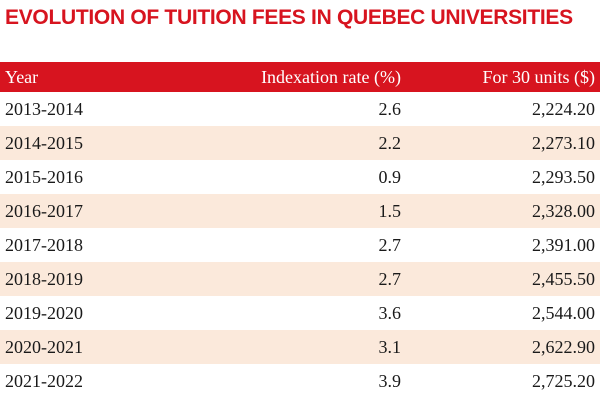 This screenshot has width=600, height=400. What do you see at coordinates (390, 210) in the screenshot?
I see `indexation-rate-cell: 1.5` at bounding box center [390, 210].